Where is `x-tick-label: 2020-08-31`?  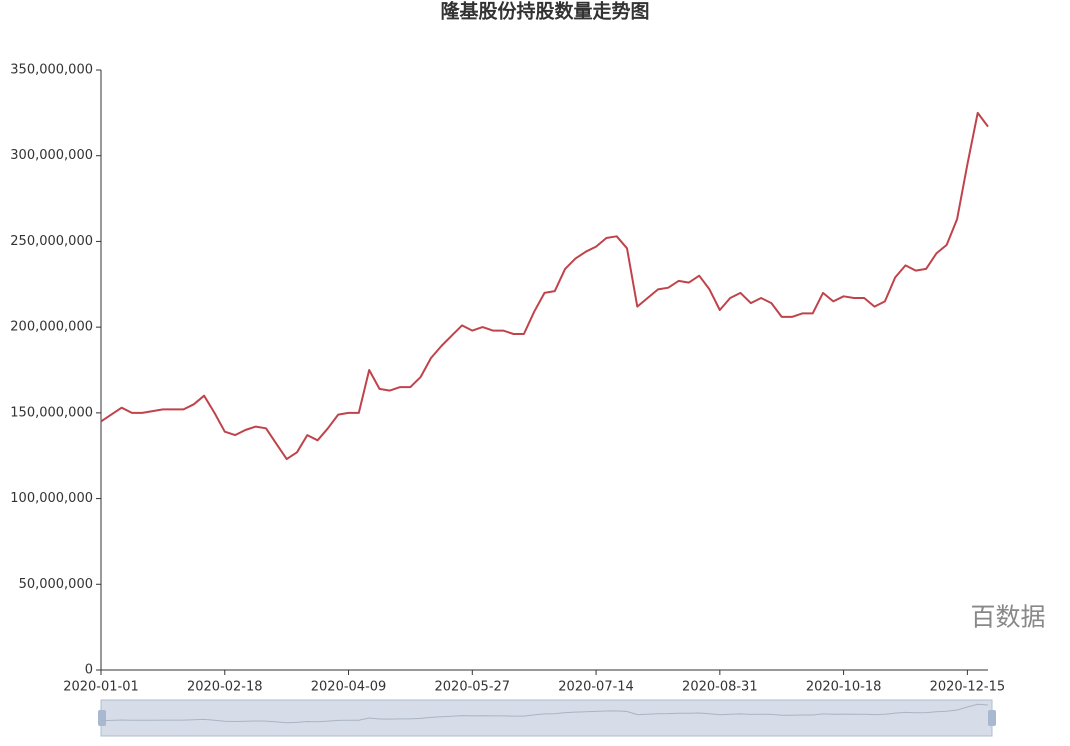 x-tick-label: 2020-08-31 is located at coordinates (720, 687).